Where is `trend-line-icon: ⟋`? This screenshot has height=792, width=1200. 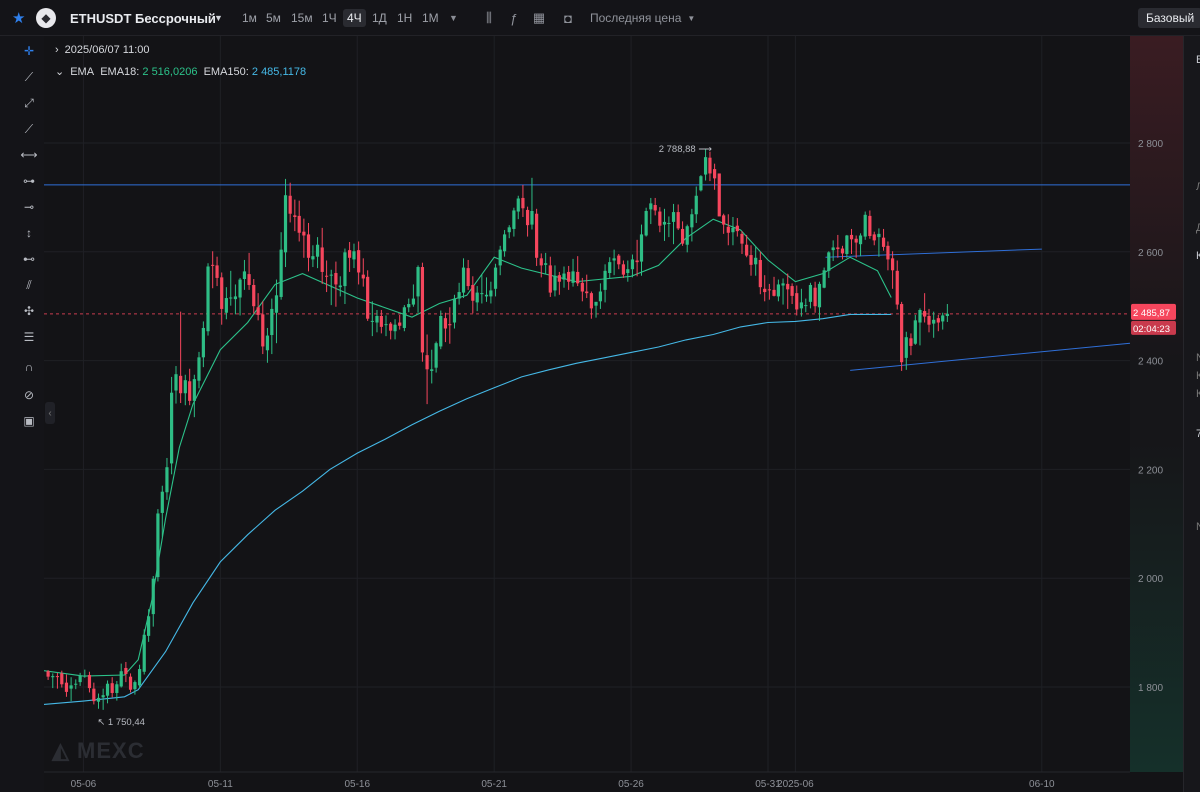 trend-line-icon: ⟋ is located at coordinates (29, 76).